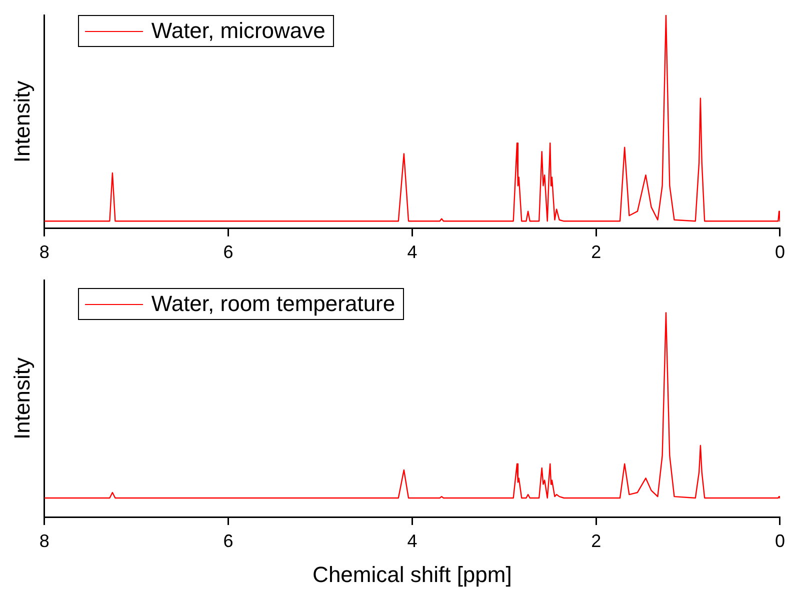 The height and width of the screenshot is (593, 791). What do you see at coordinates (273, 304) in the screenshot?
I see `legend-label: Water, room temperature` at bounding box center [273, 304].